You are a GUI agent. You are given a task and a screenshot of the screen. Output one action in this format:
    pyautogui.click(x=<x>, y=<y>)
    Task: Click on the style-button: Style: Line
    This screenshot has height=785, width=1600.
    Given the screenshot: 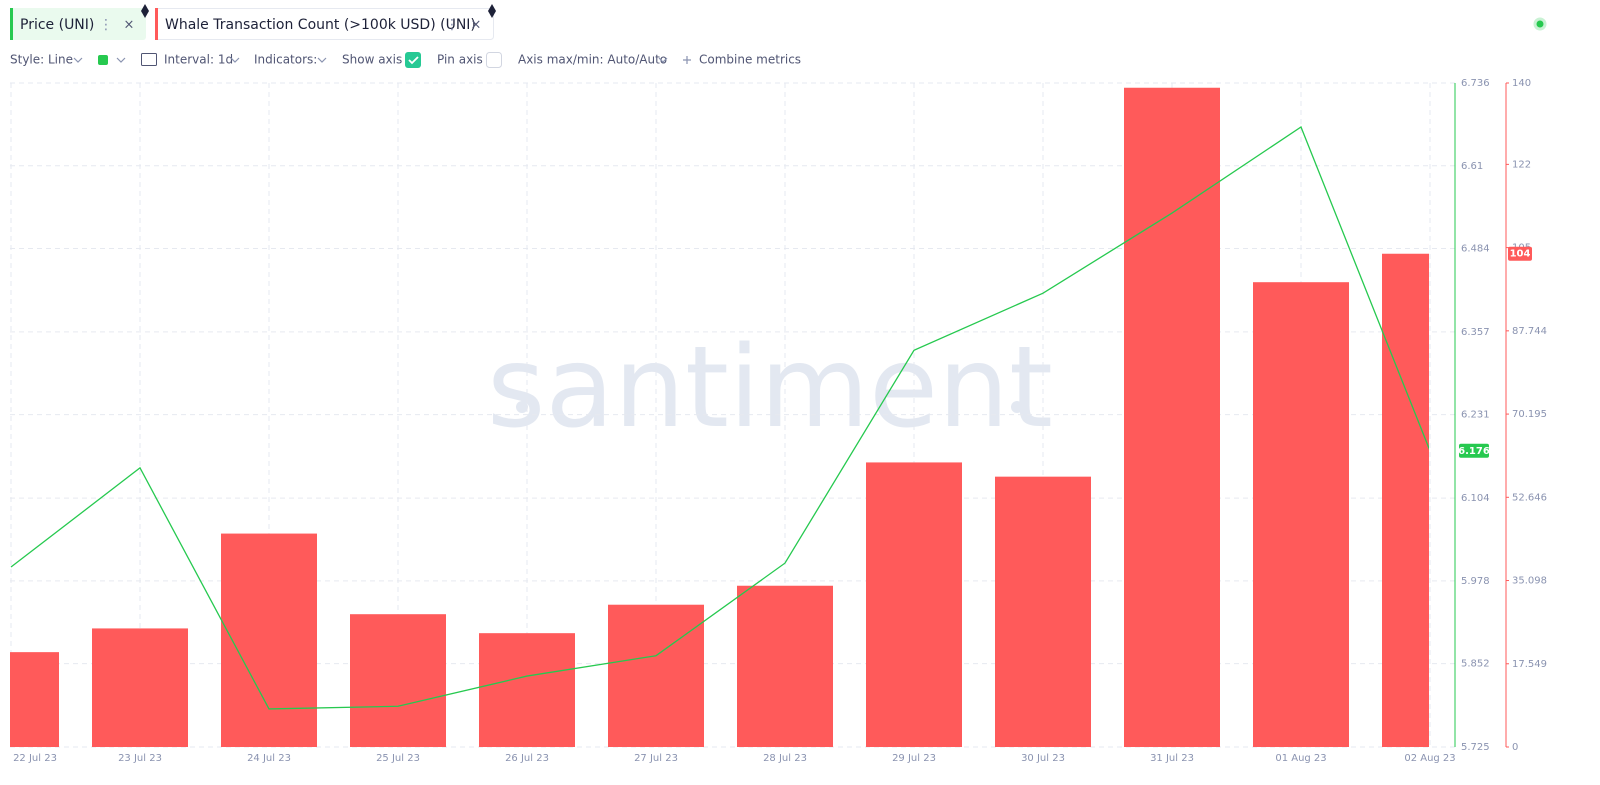 What is the action you would take?
    pyautogui.click(x=41, y=60)
    